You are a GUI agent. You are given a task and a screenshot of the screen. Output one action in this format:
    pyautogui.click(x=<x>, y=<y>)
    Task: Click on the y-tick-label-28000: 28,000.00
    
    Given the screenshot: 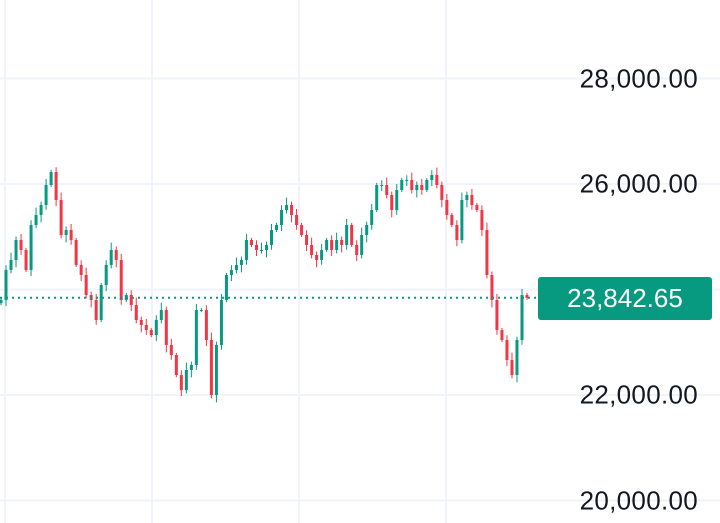 What is the action you would take?
    pyautogui.click(x=638, y=78)
    